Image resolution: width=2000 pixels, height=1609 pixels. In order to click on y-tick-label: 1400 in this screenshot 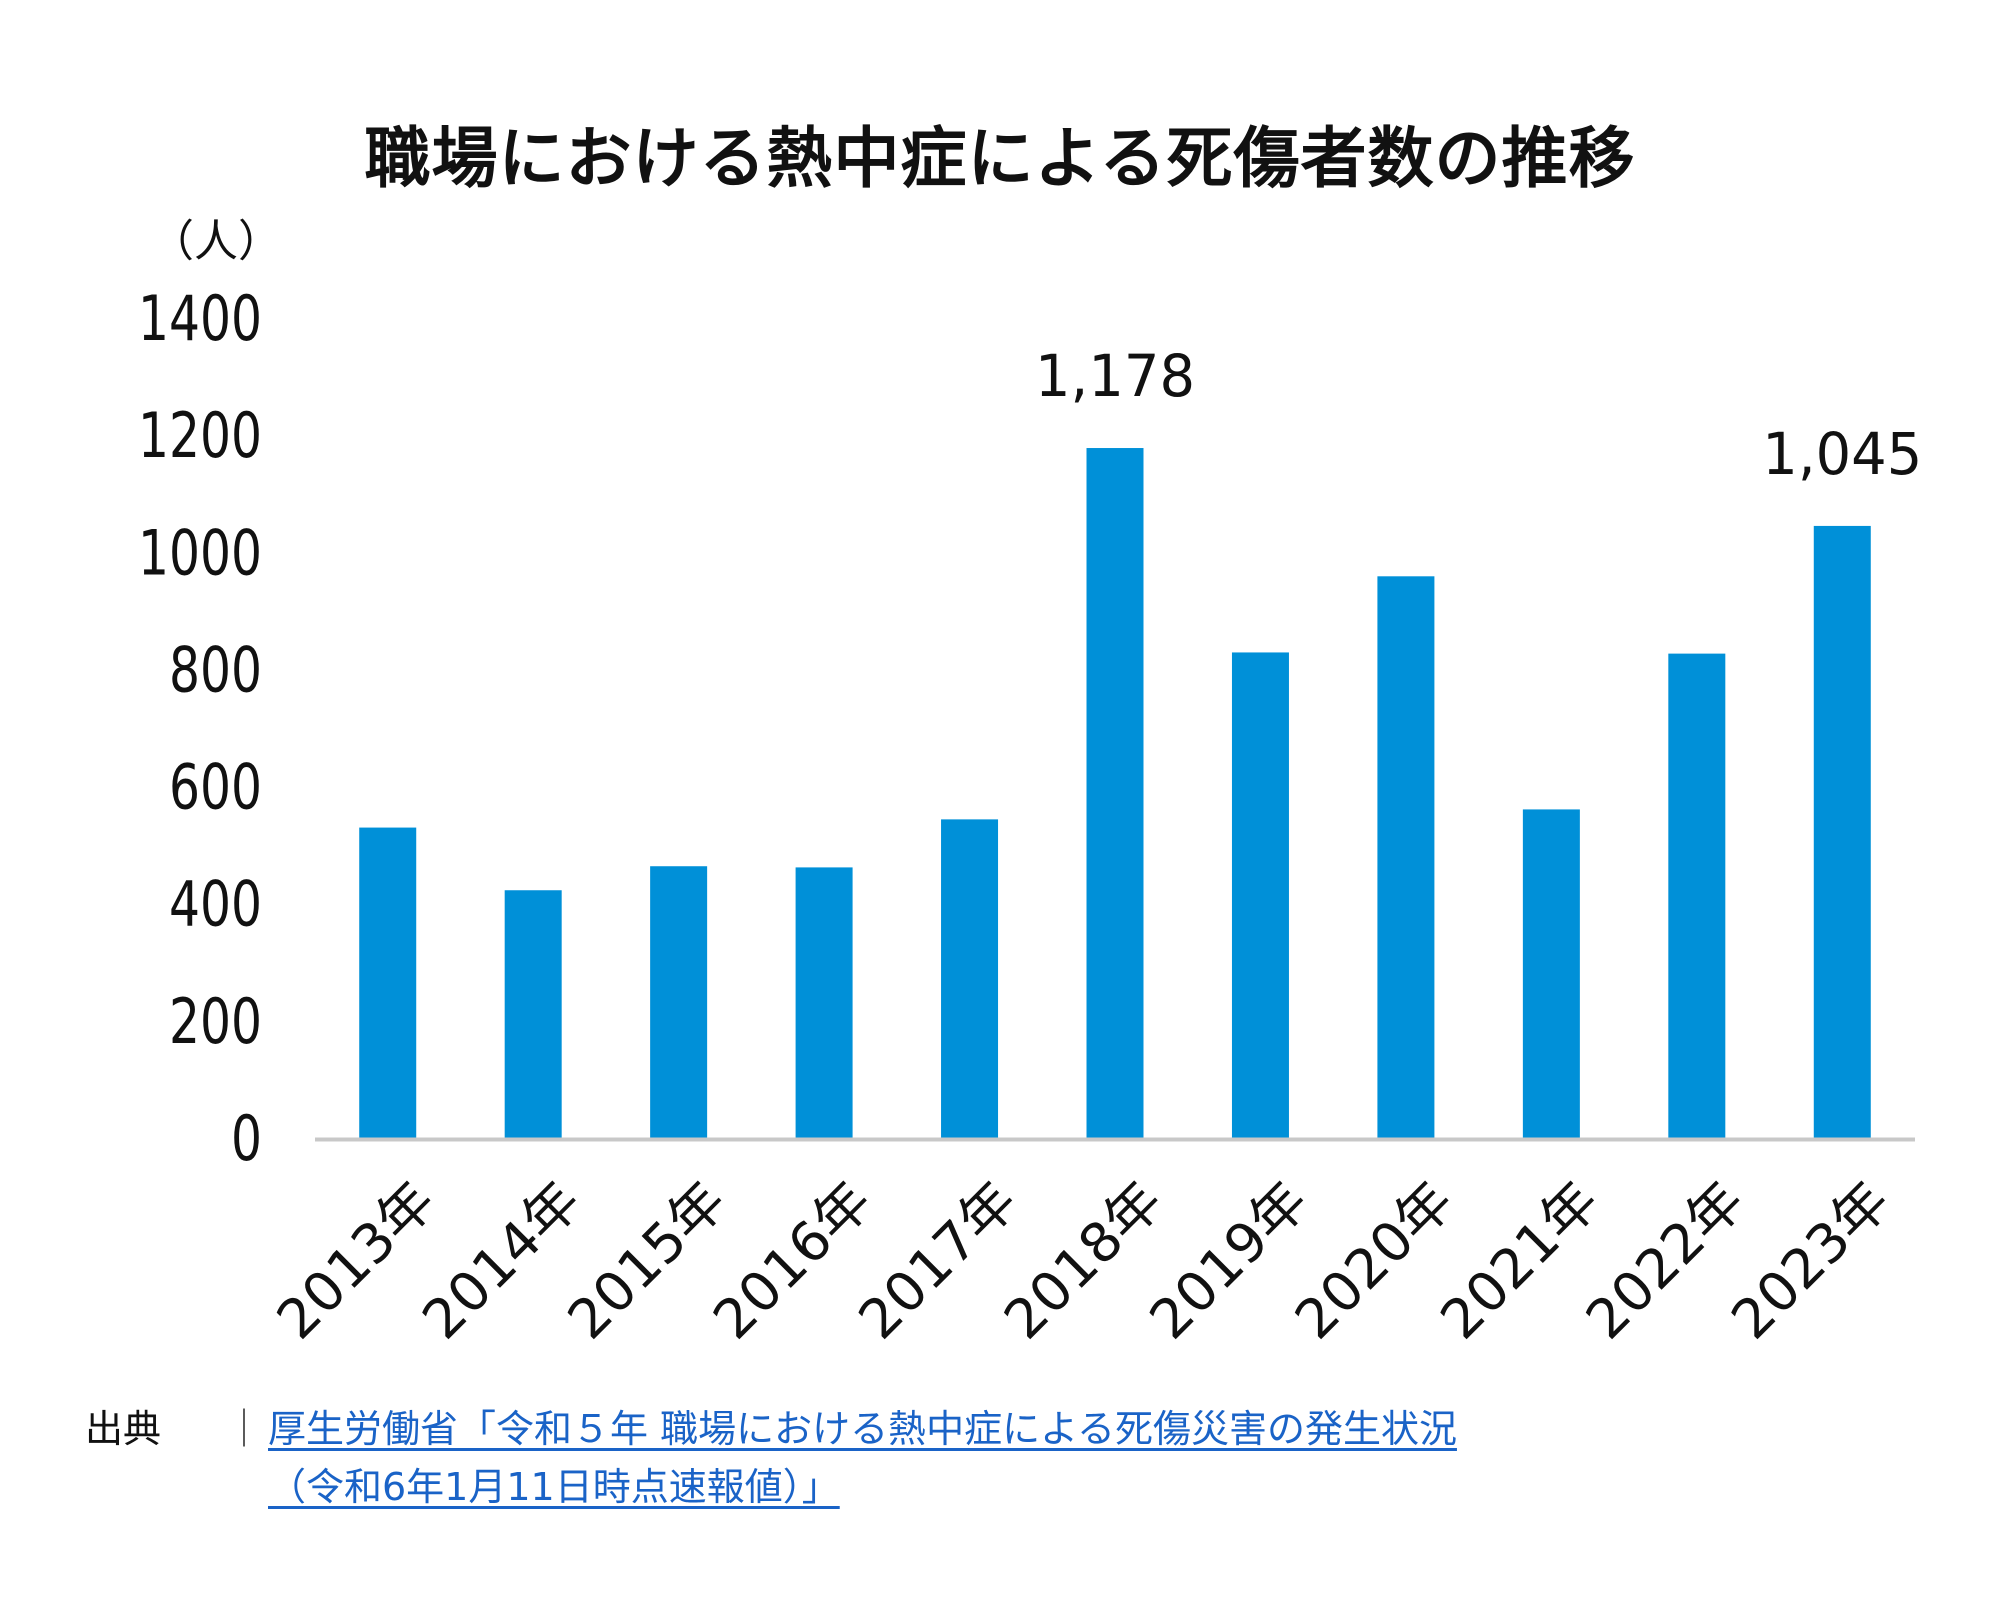, I will do `click(200, 318)`.